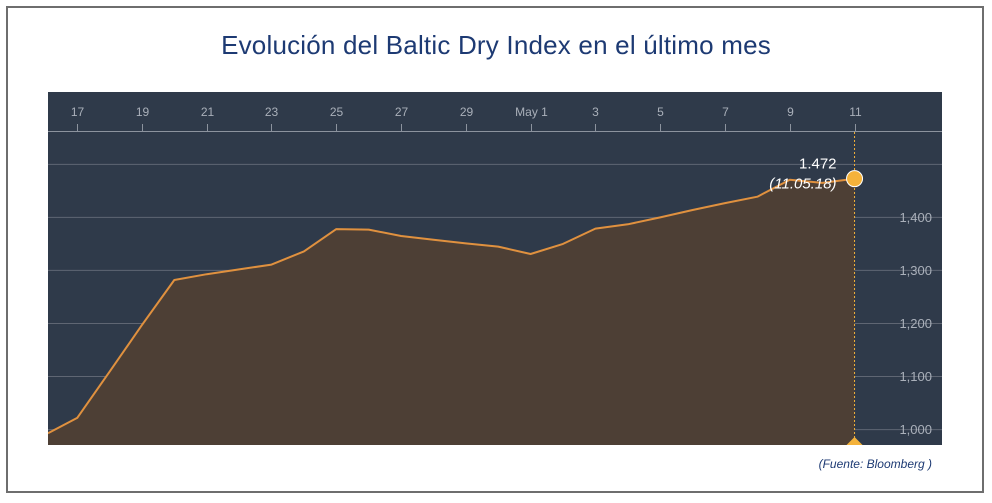 The image size is (992, 503). Describe the element at coordinates (915, 323) in the screenshot. I see `y-tick-label: 1,200` at that location.